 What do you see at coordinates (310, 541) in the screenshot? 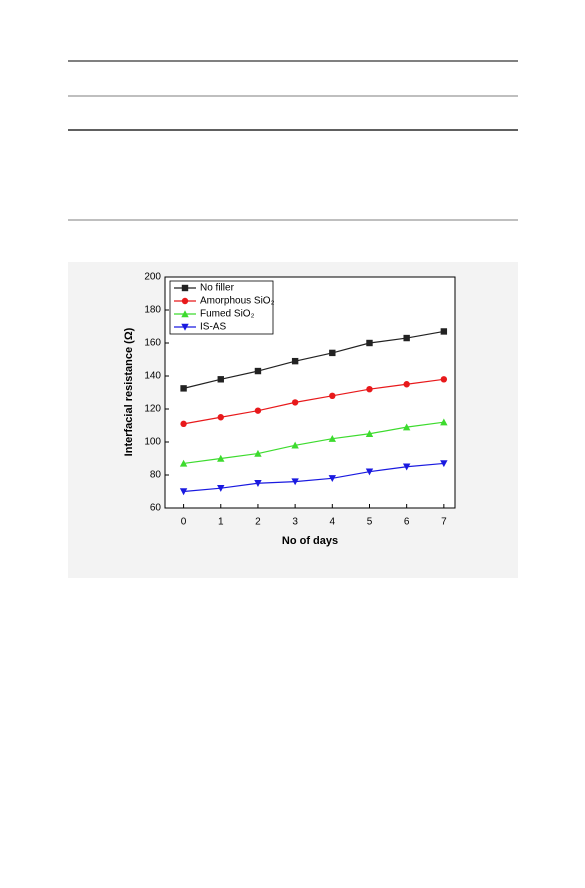
I see `x-axis-title: No of days` at bounding box center [310, 541].